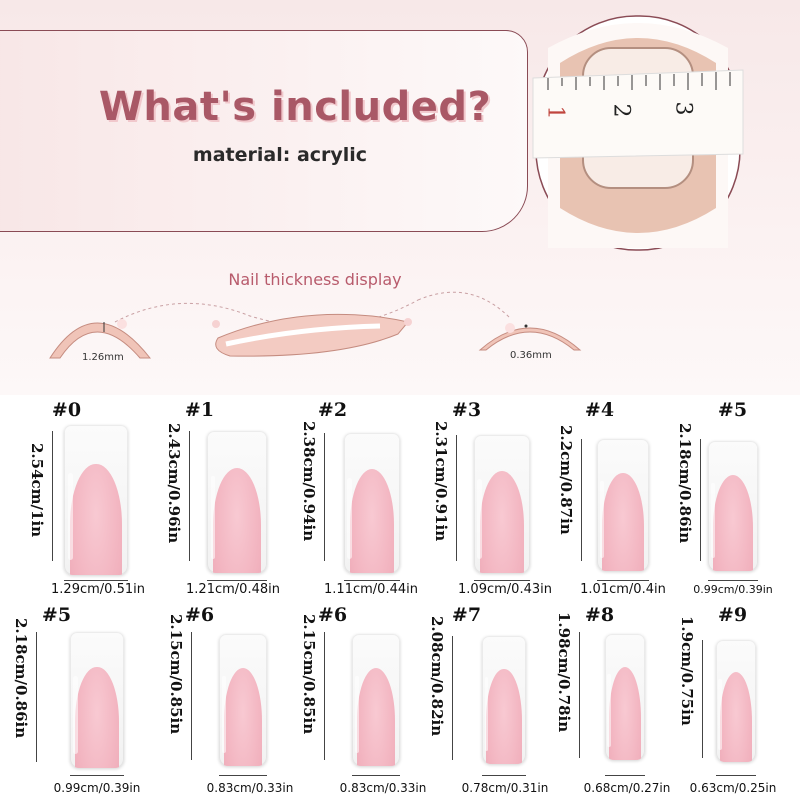 This screenshot has width=800, height=800. What do you see at coordinates (332, 410) in the screenshot?
I see `size-number: #2` at bounding box center [332, 410].